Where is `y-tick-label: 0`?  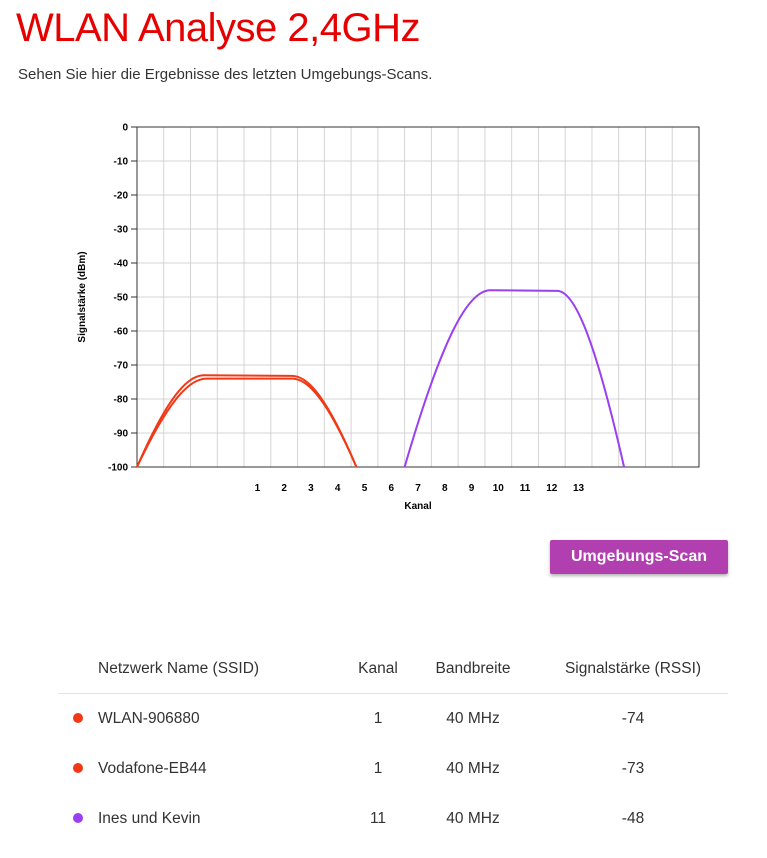
y-tick-label: 0 is located at coordinates (125, 128).